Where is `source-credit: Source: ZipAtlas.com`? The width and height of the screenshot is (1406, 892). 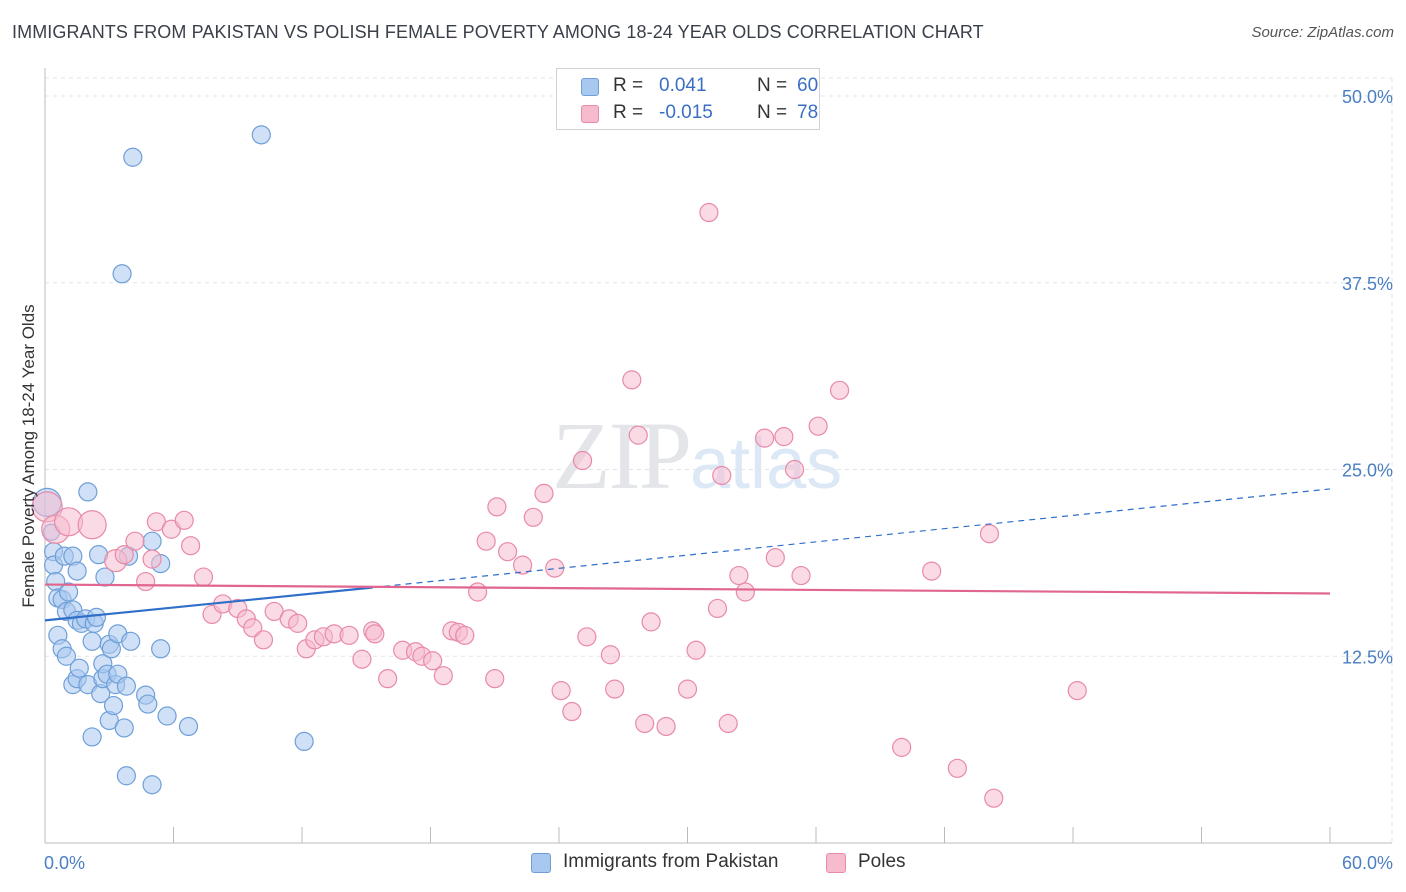 source-credit: Source: ZipAtlas.com is located at coordinates (1322, 32).